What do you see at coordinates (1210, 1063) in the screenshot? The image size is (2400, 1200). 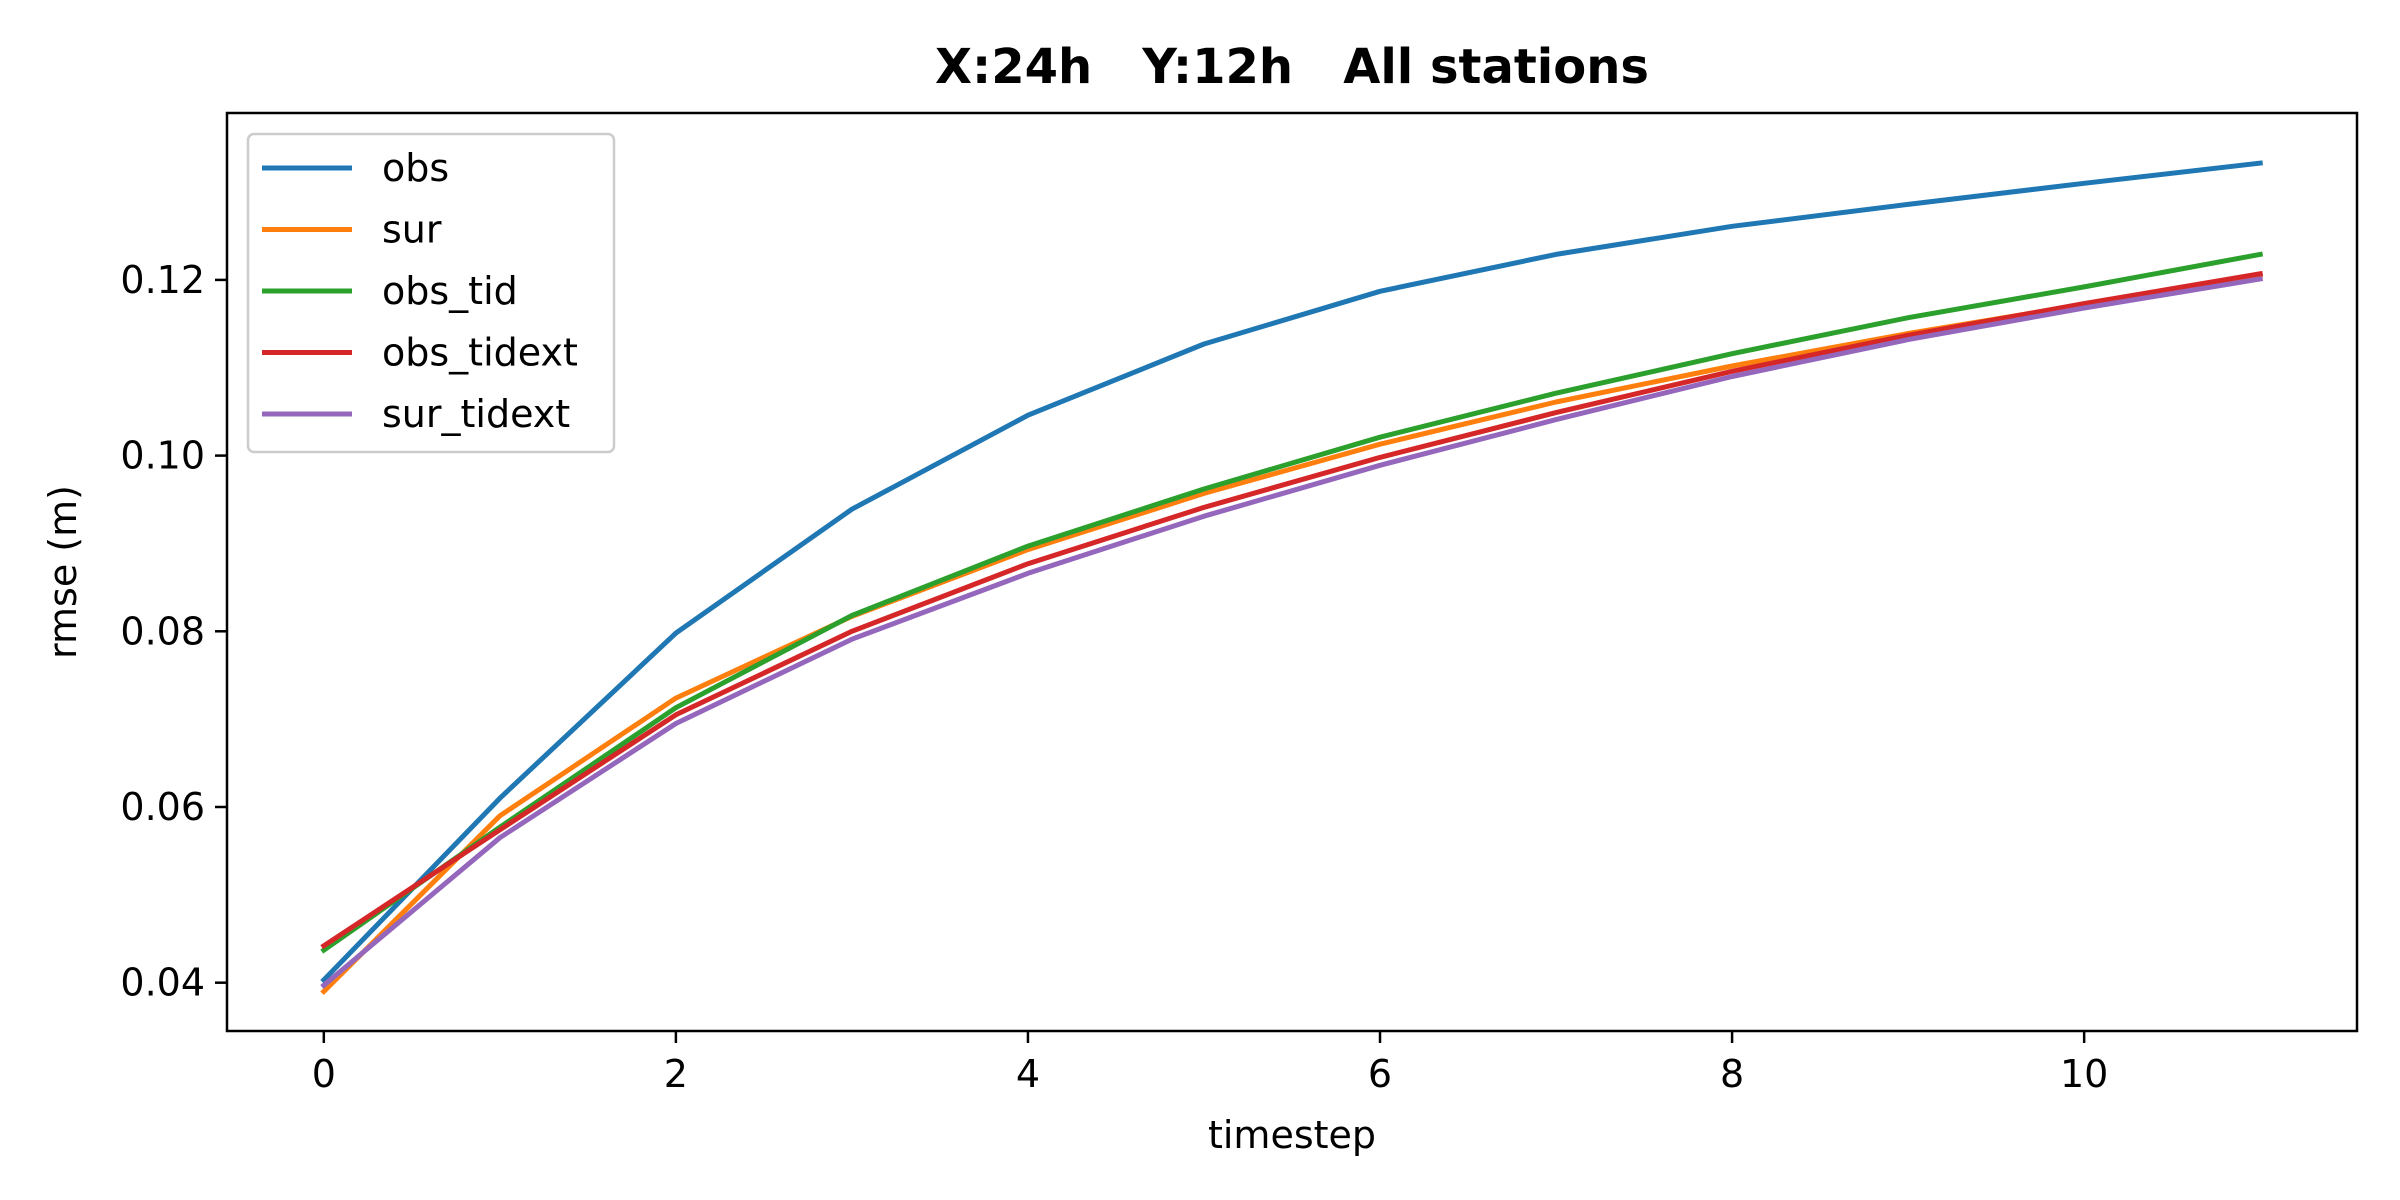 I see `x-axis: 0 2 4 6 8 10` at bounding box center [1210, 1063].